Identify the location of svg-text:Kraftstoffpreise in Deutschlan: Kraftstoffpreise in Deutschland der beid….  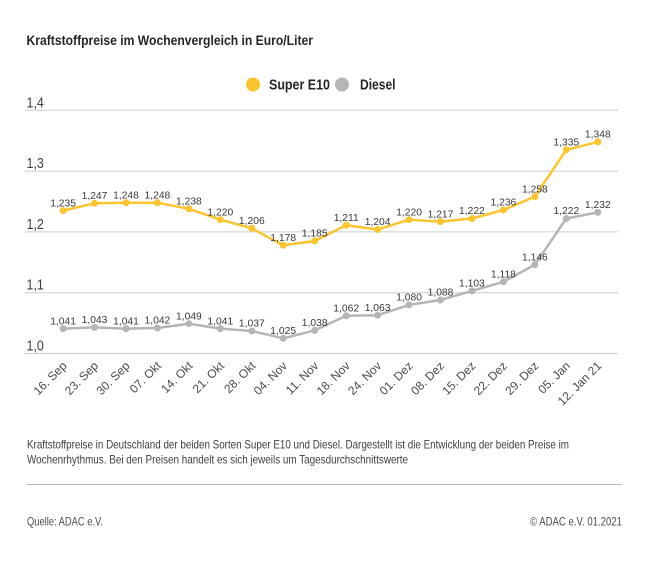
(298, 445).